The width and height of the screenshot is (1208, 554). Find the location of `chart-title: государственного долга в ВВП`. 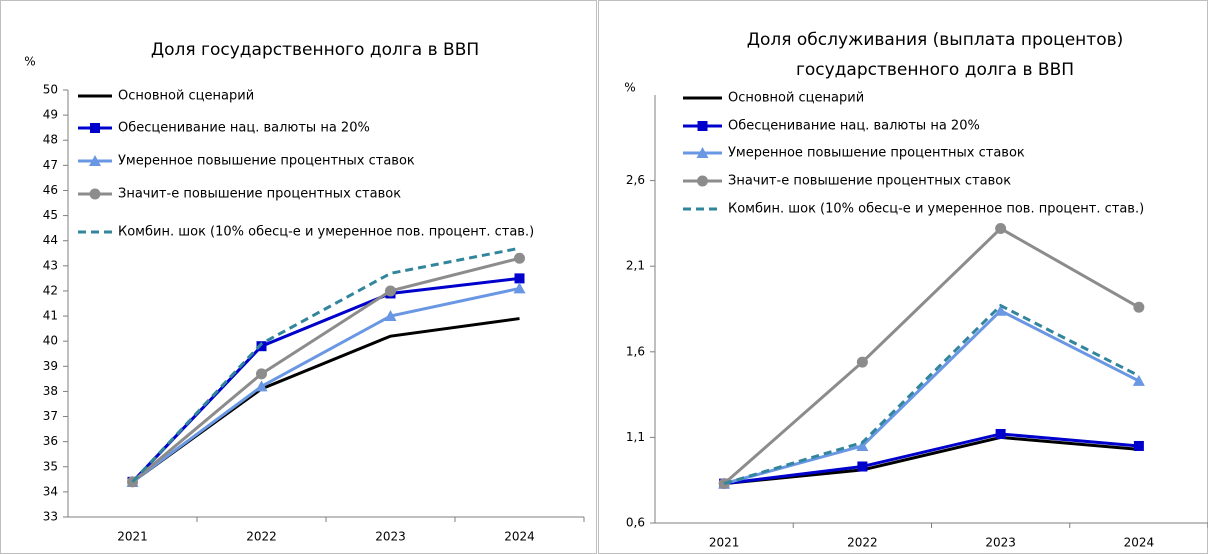

chart-title: государственного долга в ВВП is located at coordinates (935, 70).